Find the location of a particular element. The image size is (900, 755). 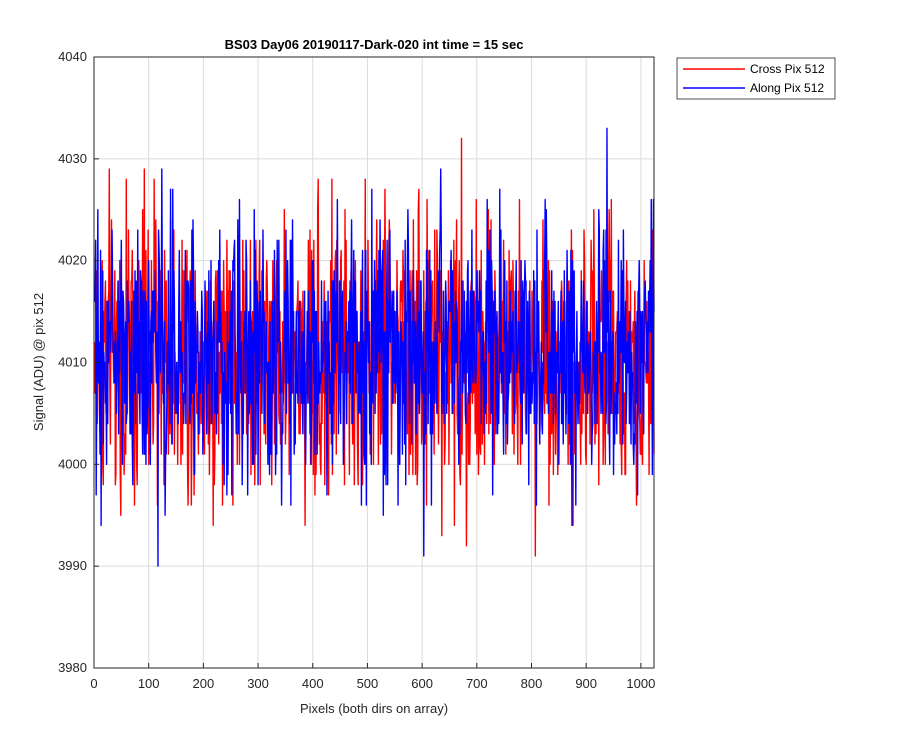

x-tick-label: 400 is located at coordinates (313, 683).